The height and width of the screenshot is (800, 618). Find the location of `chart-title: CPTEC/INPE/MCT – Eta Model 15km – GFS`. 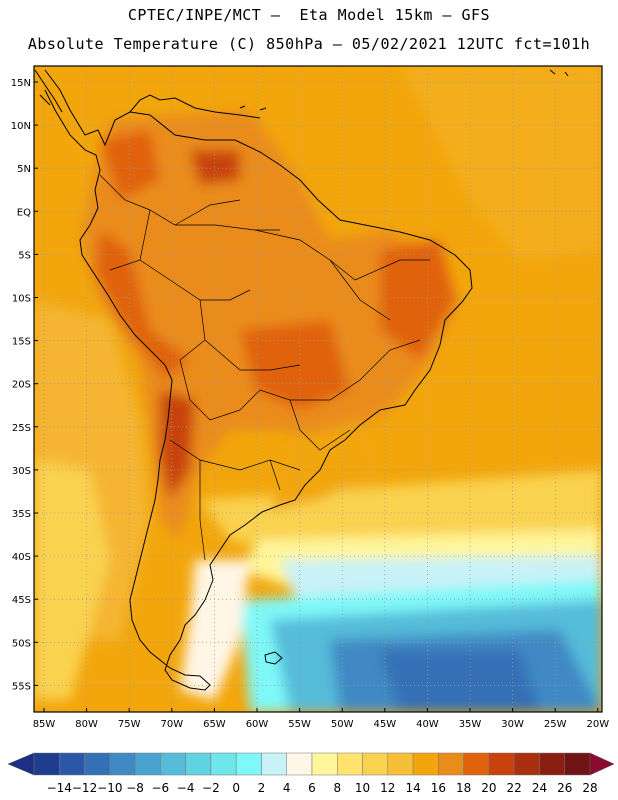

chart-title: CPTEC/INPE/MCT – Eta Model 15km – GFS is located at coordinates (309, 15).